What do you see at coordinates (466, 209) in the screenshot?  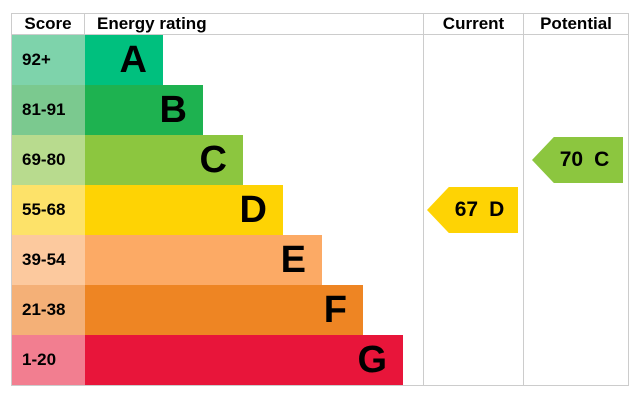 I see `current-value: 67` at bounding box center [466, 209].